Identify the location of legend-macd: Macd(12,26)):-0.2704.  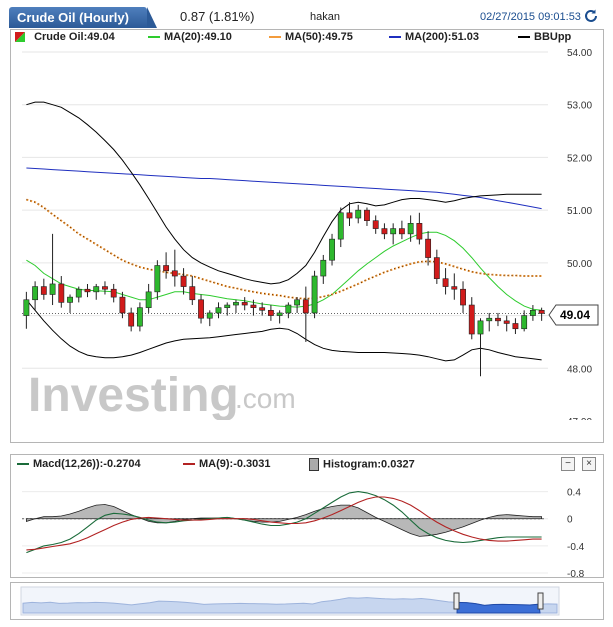
(87, 464).